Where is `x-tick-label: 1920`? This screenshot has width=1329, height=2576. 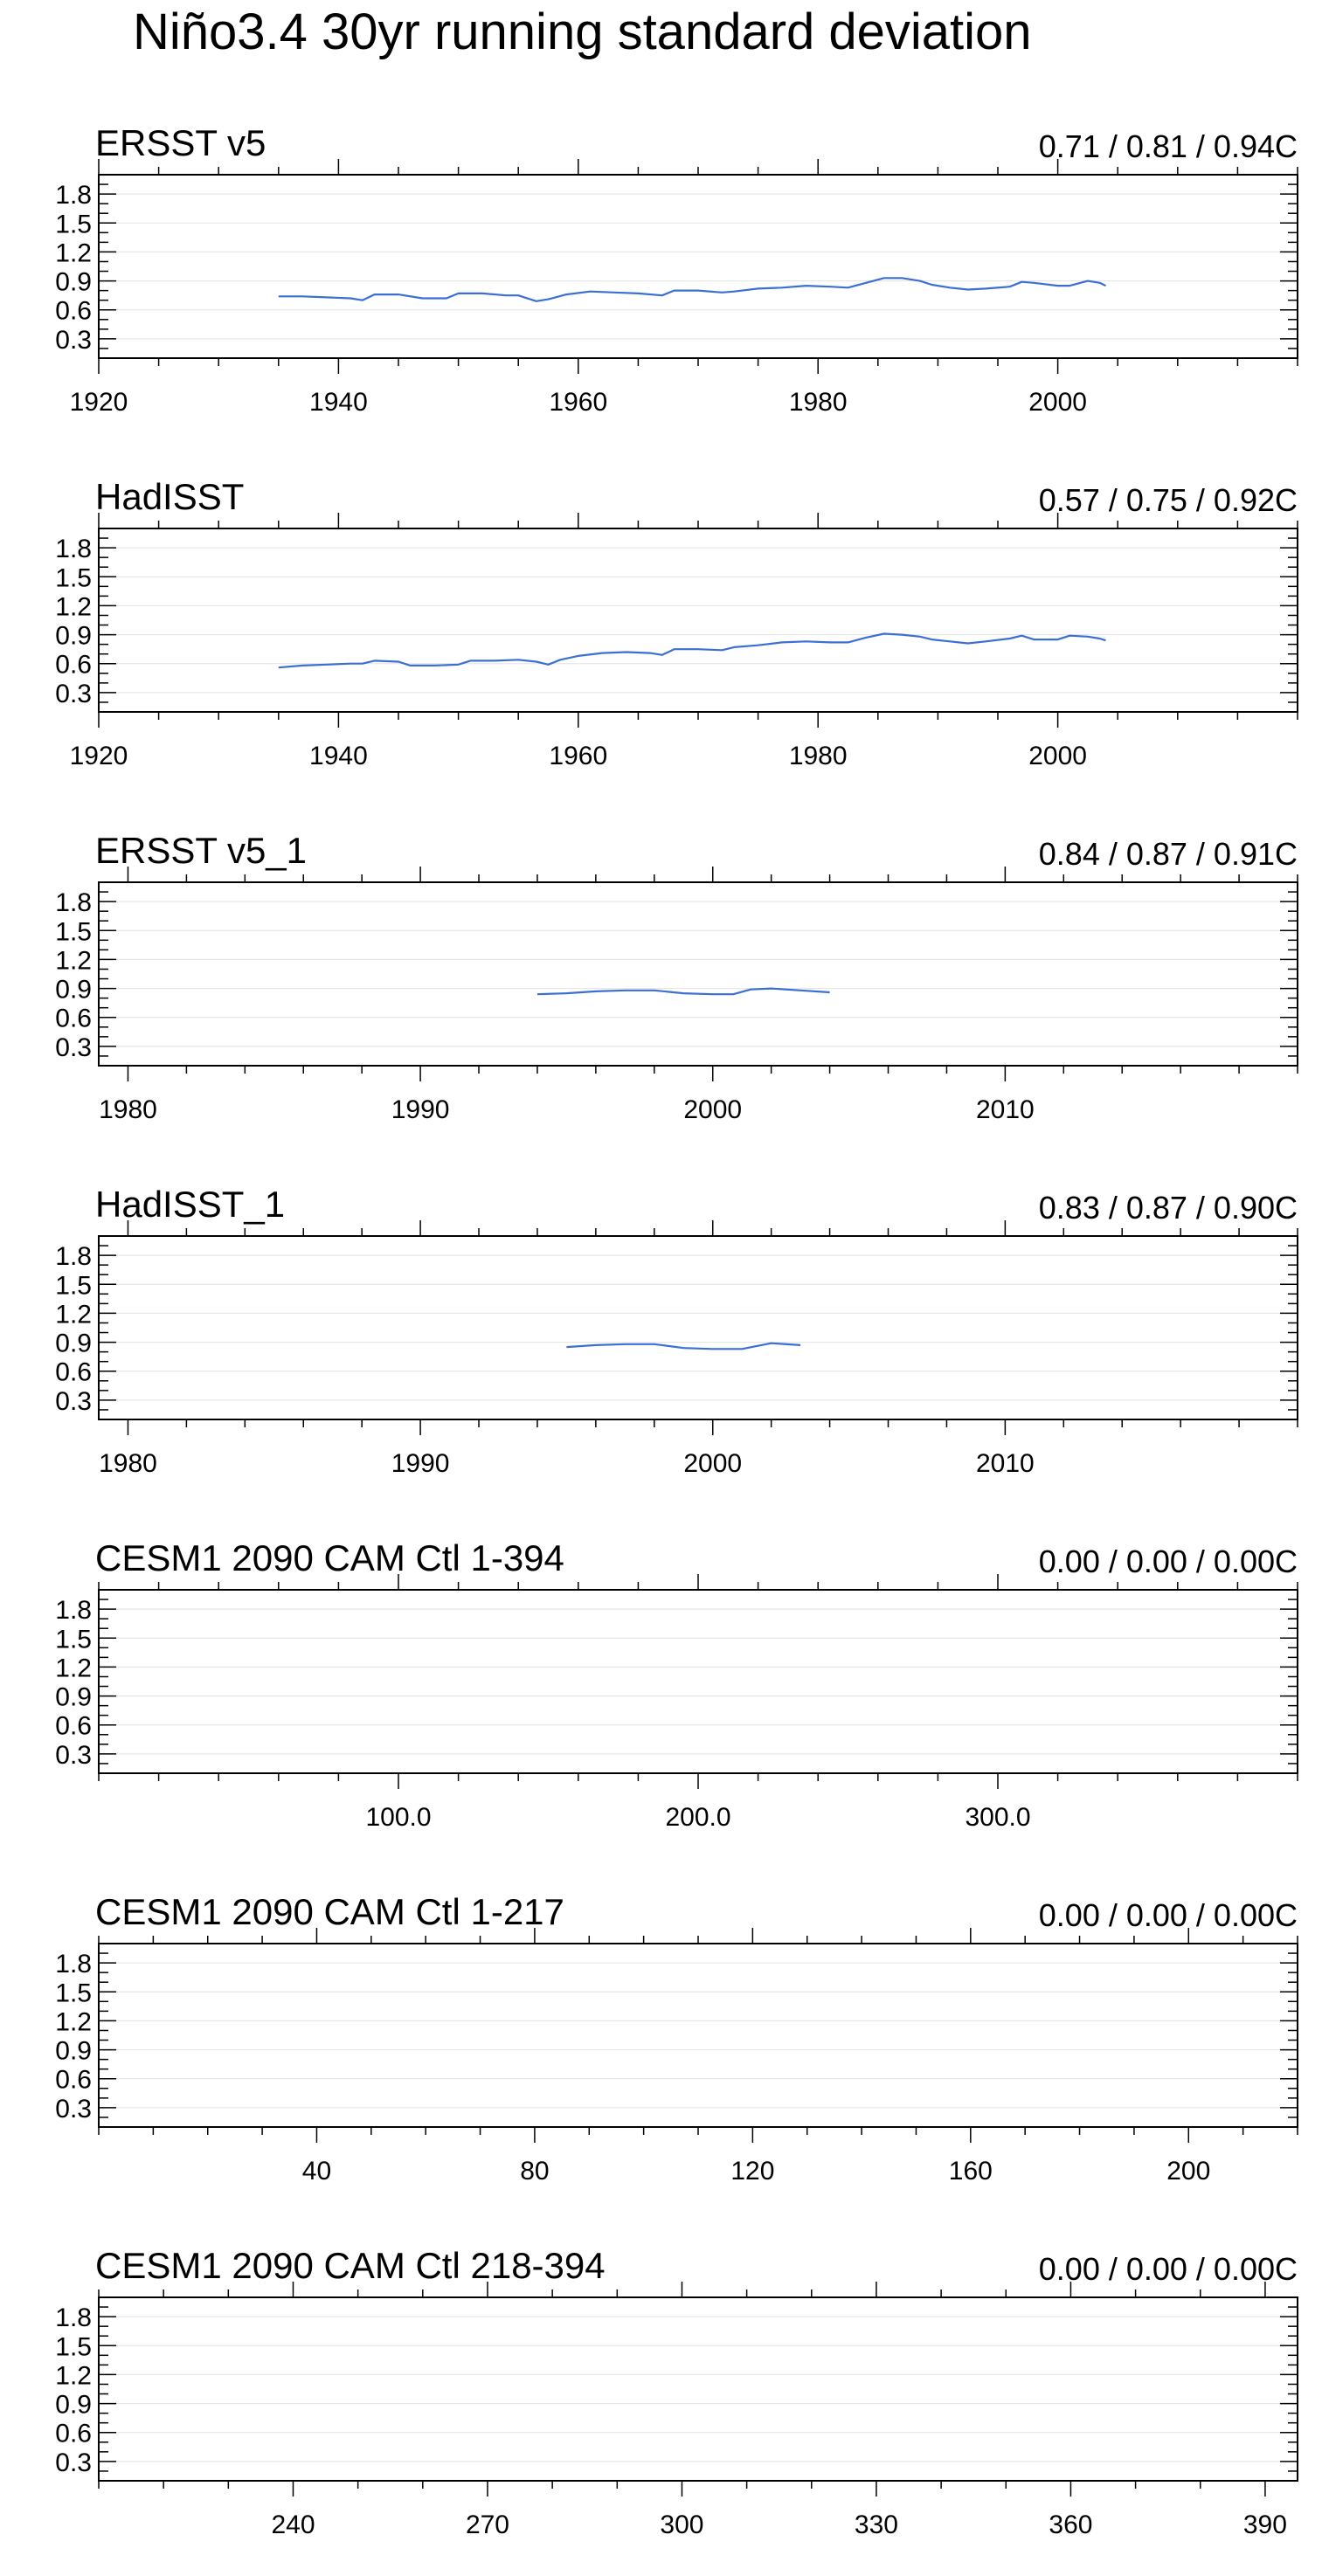 x-tick-label: 1920 is located at coordinates (99, 402).